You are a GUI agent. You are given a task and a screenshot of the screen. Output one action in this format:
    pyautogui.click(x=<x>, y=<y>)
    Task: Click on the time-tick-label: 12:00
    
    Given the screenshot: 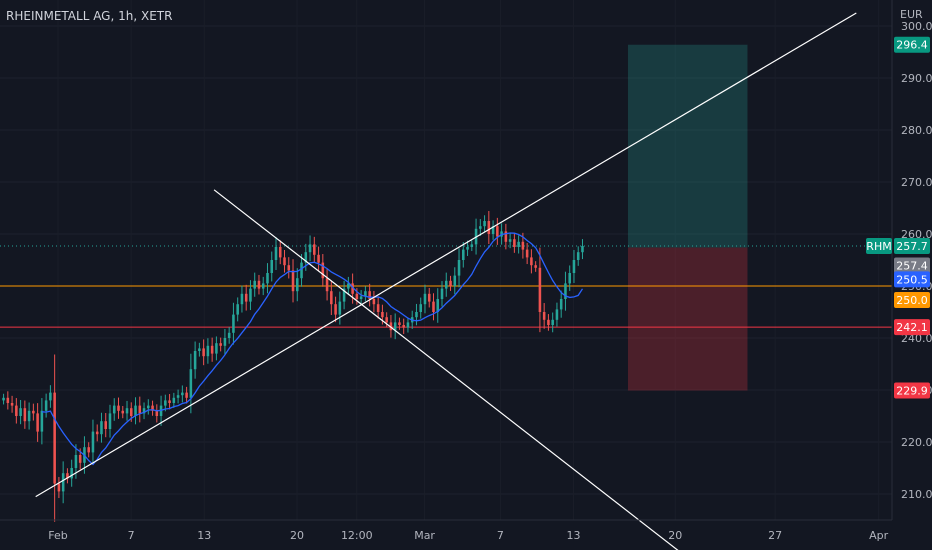 What is the action you would take?
    pyautogui.click(x=357, y=535)
    